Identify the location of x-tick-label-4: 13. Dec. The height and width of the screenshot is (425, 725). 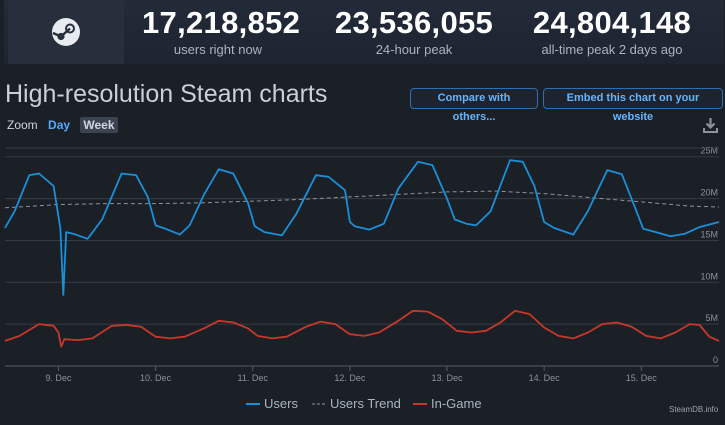
(447, 378).